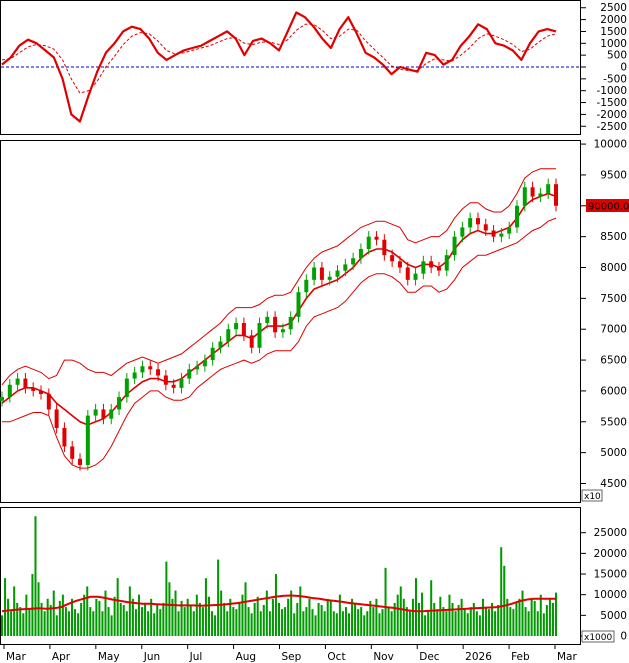 This screenshot has width=629, height=663. I want to click on price-tick-label: 8000, so click(613, 268).